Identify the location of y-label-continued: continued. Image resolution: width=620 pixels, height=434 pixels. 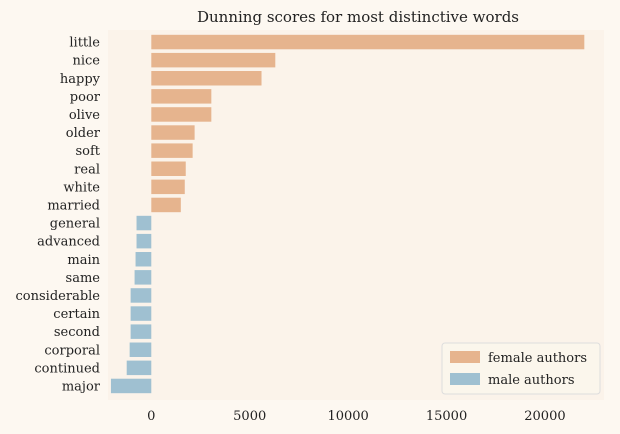
(67, 368).